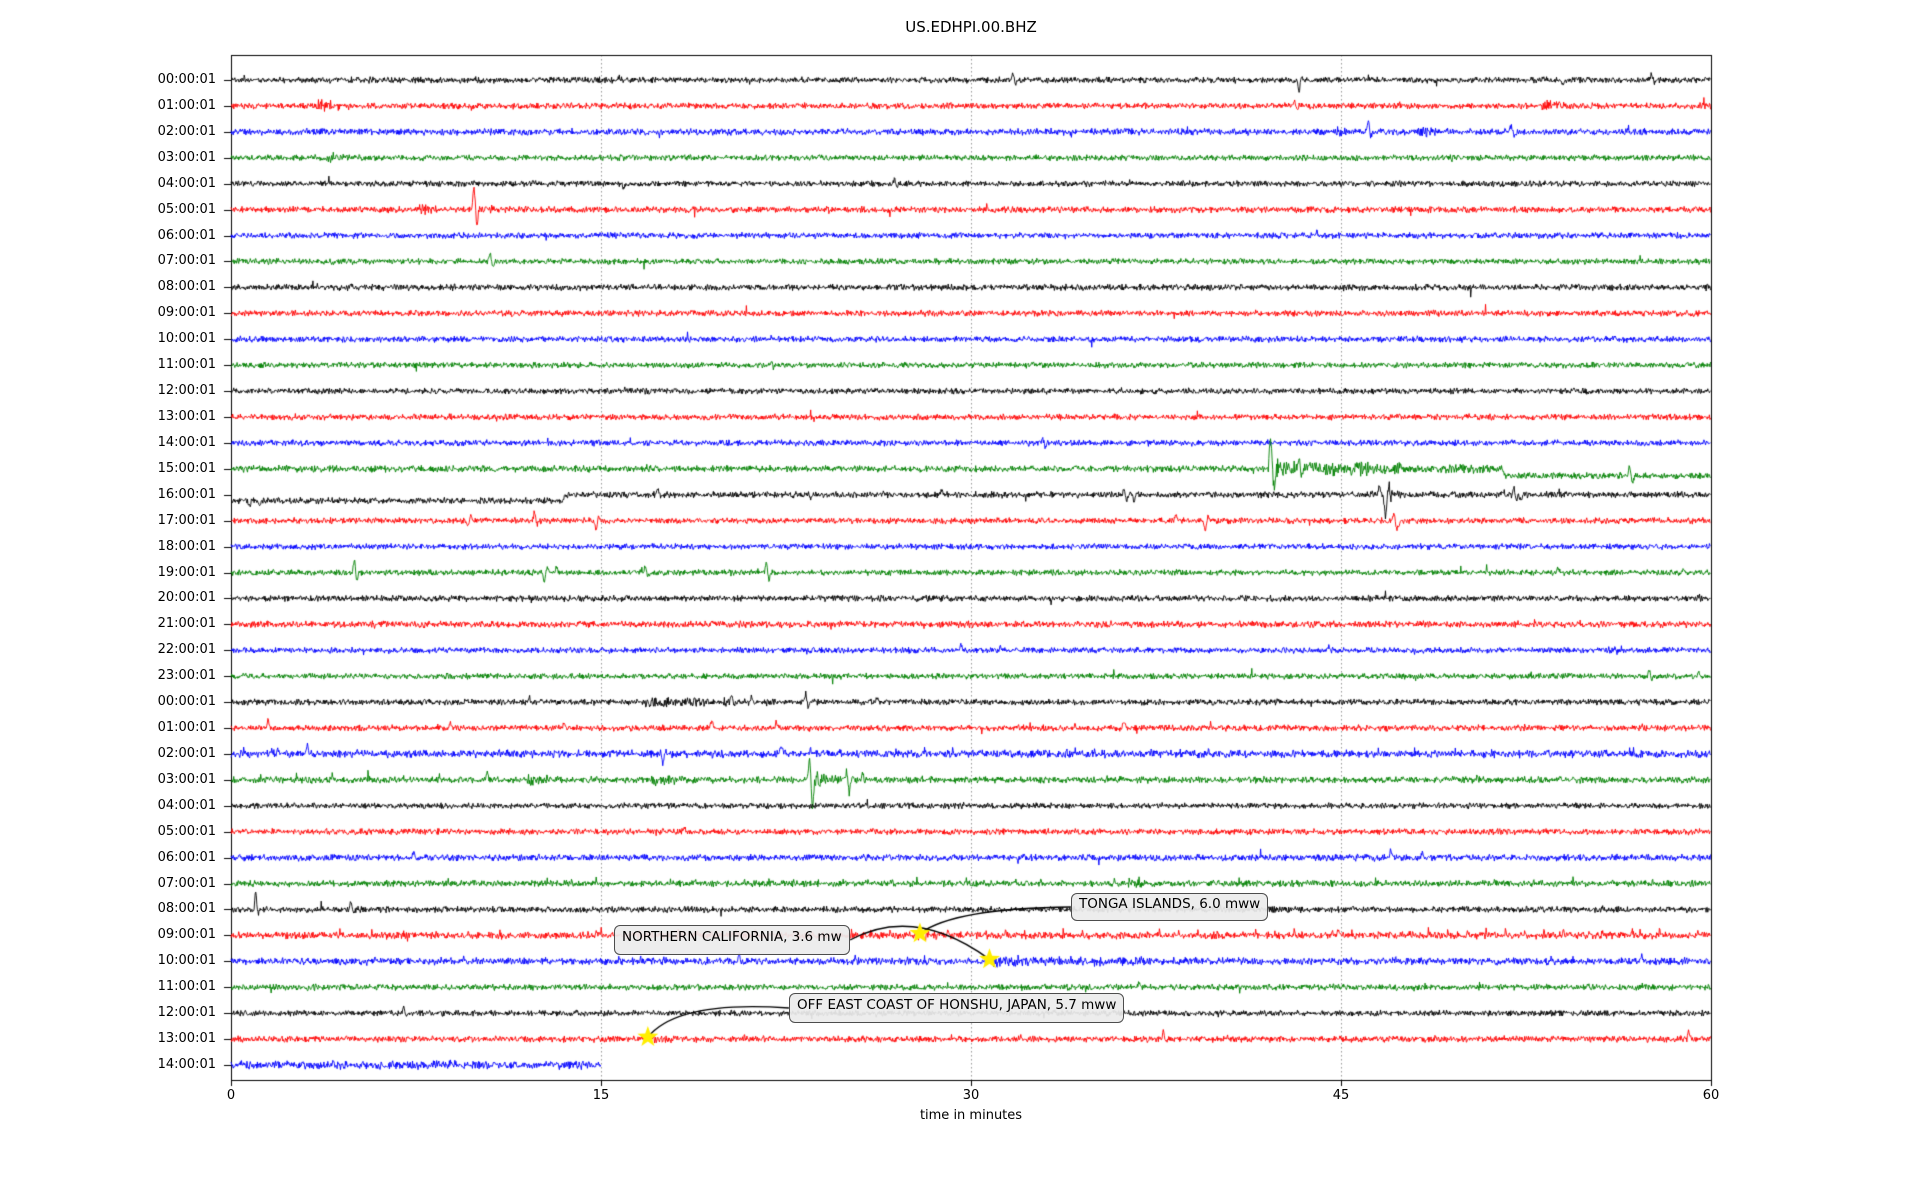 Image resolution: width=1920 pixels, height=1200 pixels. Describe the element at coordinates (186, 468) in the screenshot. I see `row-label: 15:00:01` at that location.